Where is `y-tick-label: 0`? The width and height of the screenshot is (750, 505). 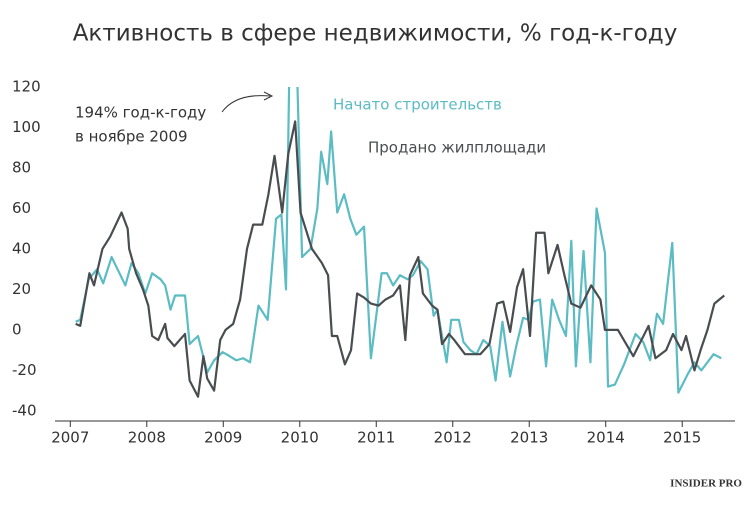
y-tick-label: 0 is located at coordinates (17, 329).